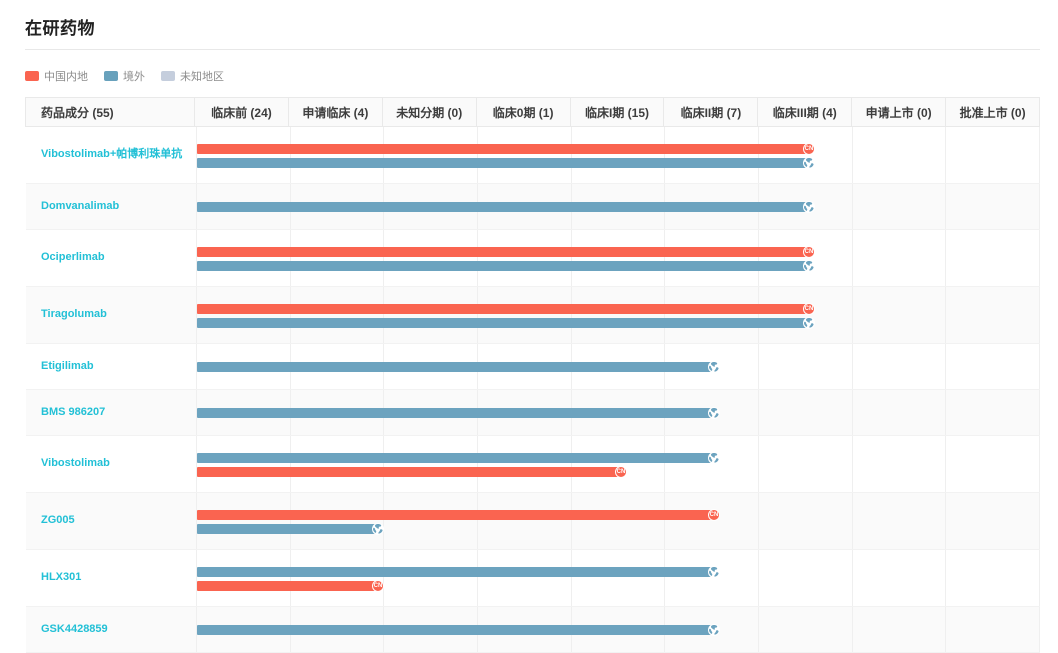 The height and width of the screenshot is (653, 1058). What do you see at coordinates (111, 76) in the screenshot?
I see `overseas-color-swatch` at bounding box center [111, 76].